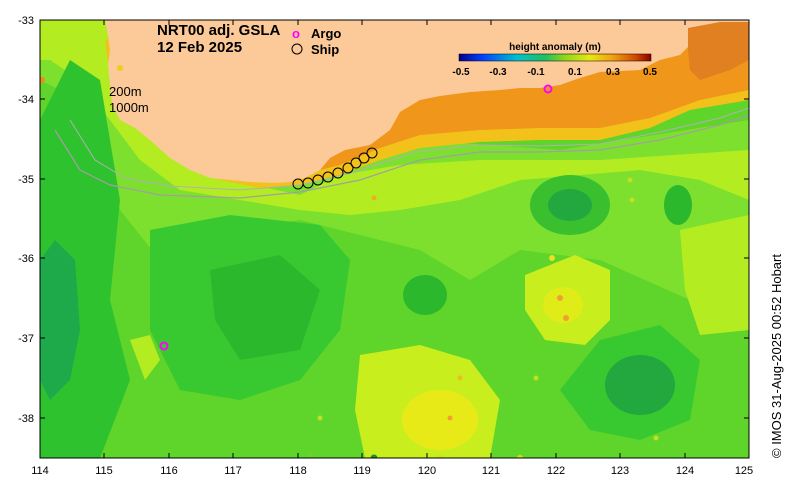 This screenshot has width=791, height=492. Describe the element at coordinates (296, 33) in the screenshot. I see `argo-legend-symbol: o` at that location.